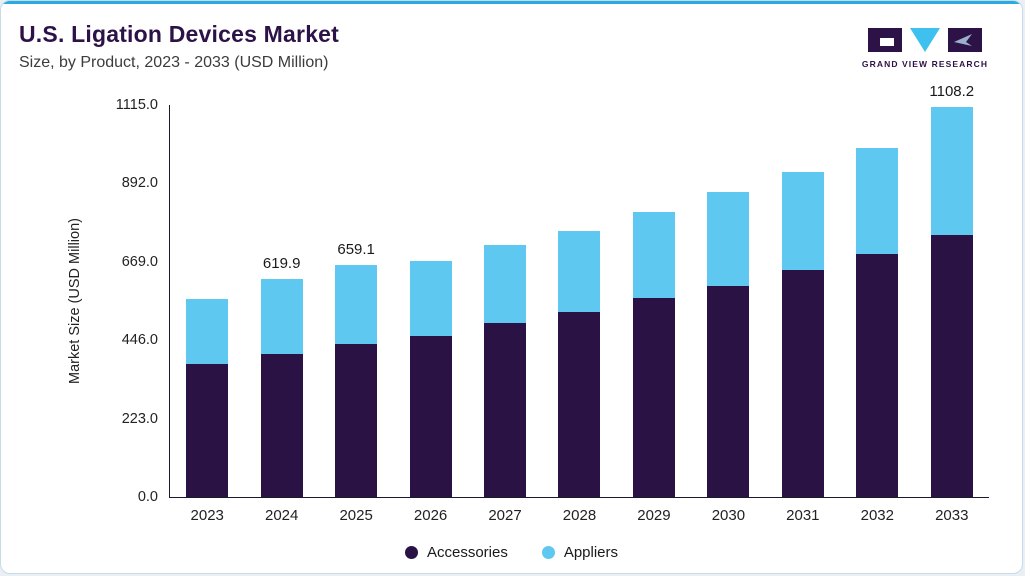  I want to click on legend-label-accessories: Accessories, so click(467, 552).